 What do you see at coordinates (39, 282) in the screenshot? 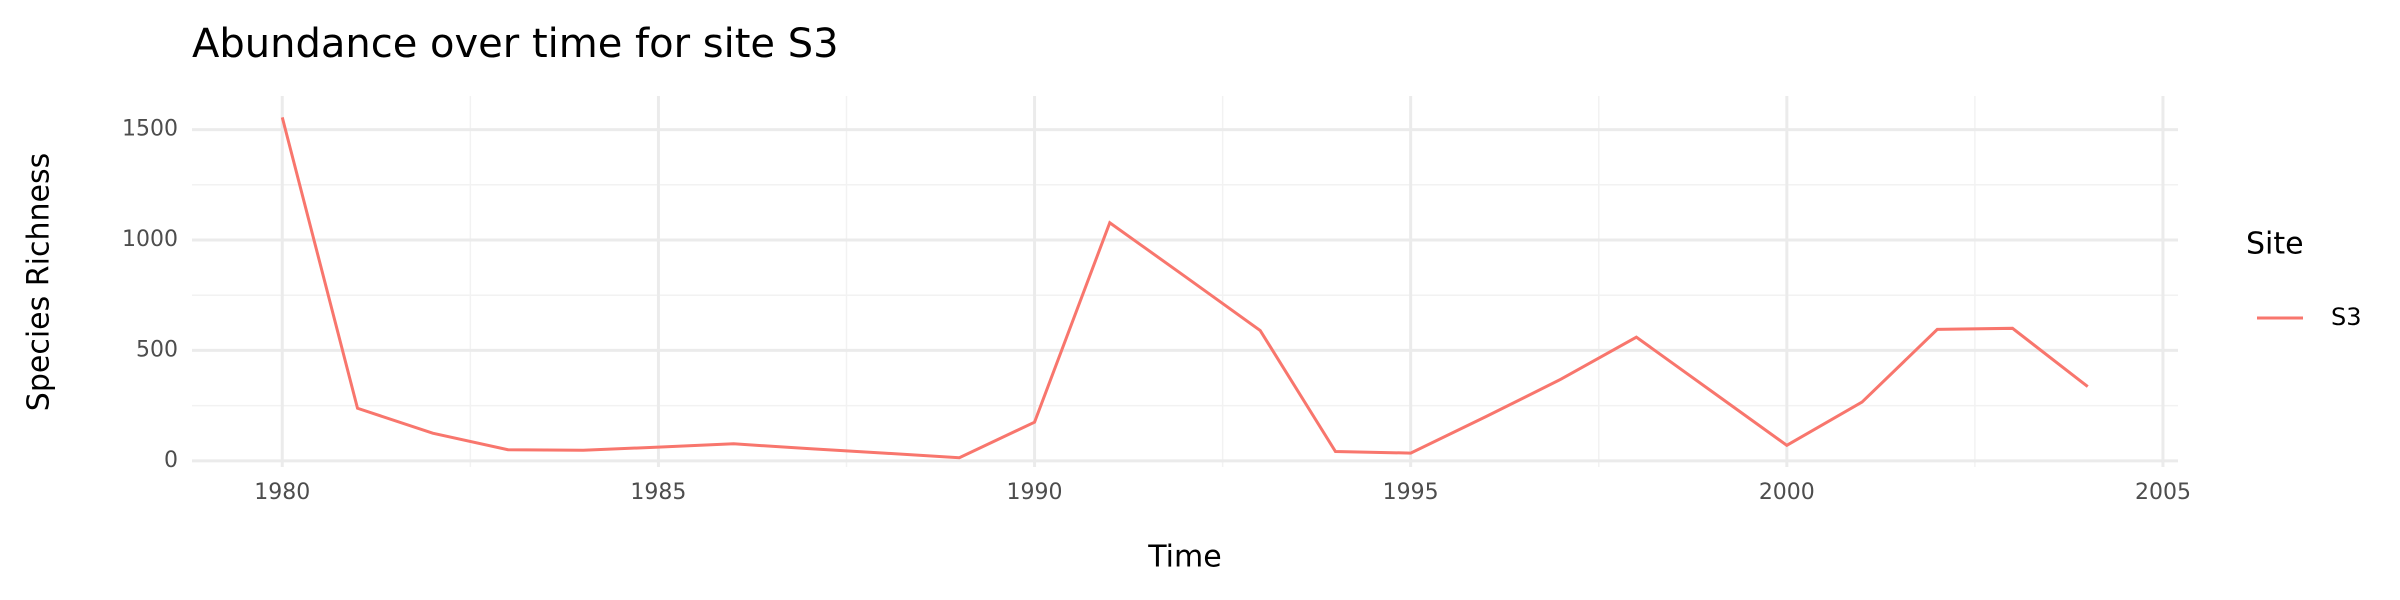
I see `y-axis-title: Species Richness` at bounding box center [39, 282].